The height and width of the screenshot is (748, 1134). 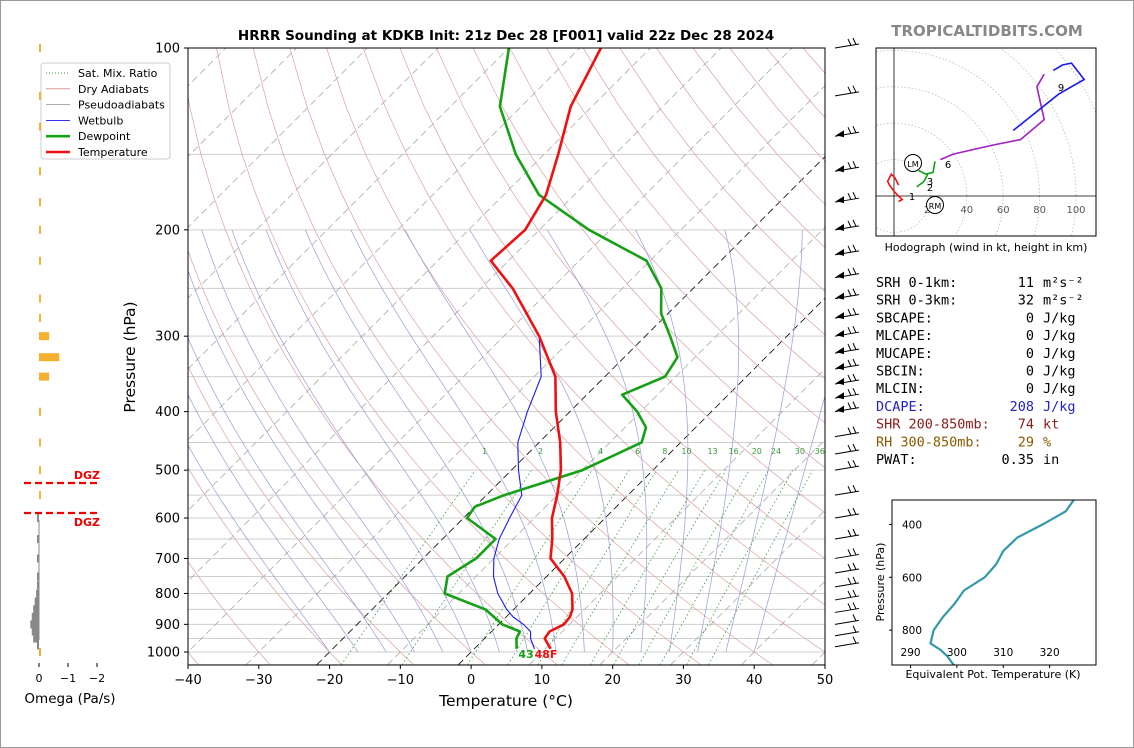 What do you see at coordinates (912, 631) in the screenshot?
I see `theta-e-y-tick-label: 800` at bounding box center [912, 631].